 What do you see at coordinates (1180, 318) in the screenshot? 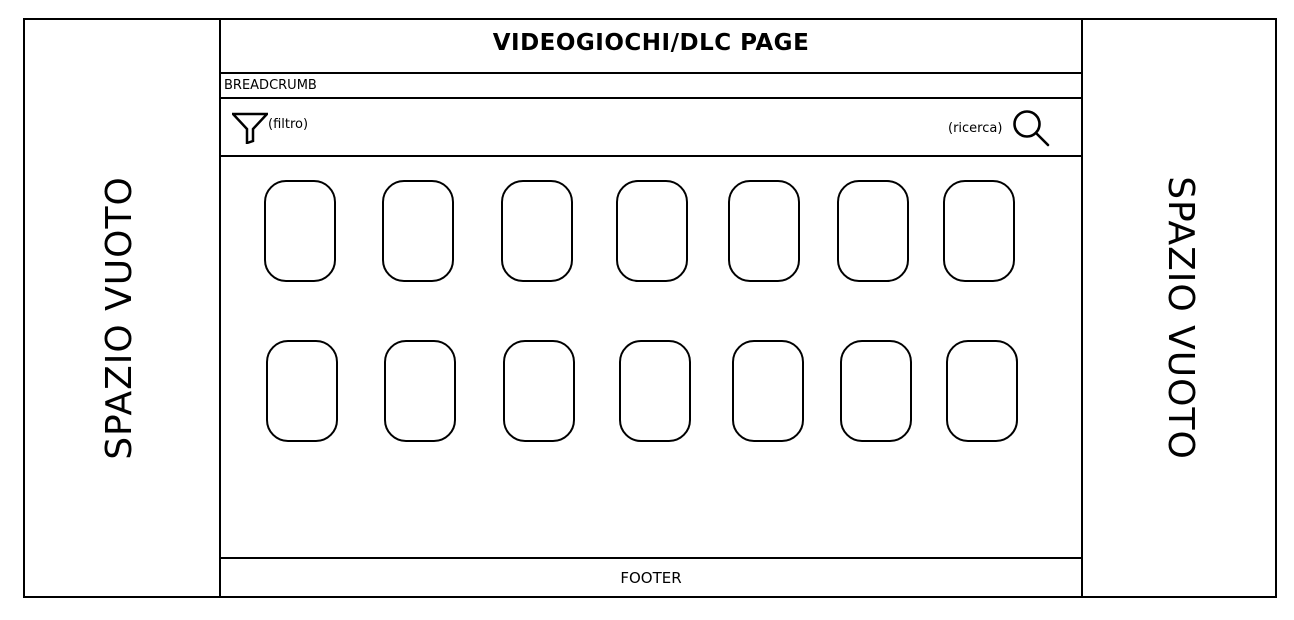
I see `right-empty-space-label: SPAZIO VUOTO` at bounding box center [1180, 318].